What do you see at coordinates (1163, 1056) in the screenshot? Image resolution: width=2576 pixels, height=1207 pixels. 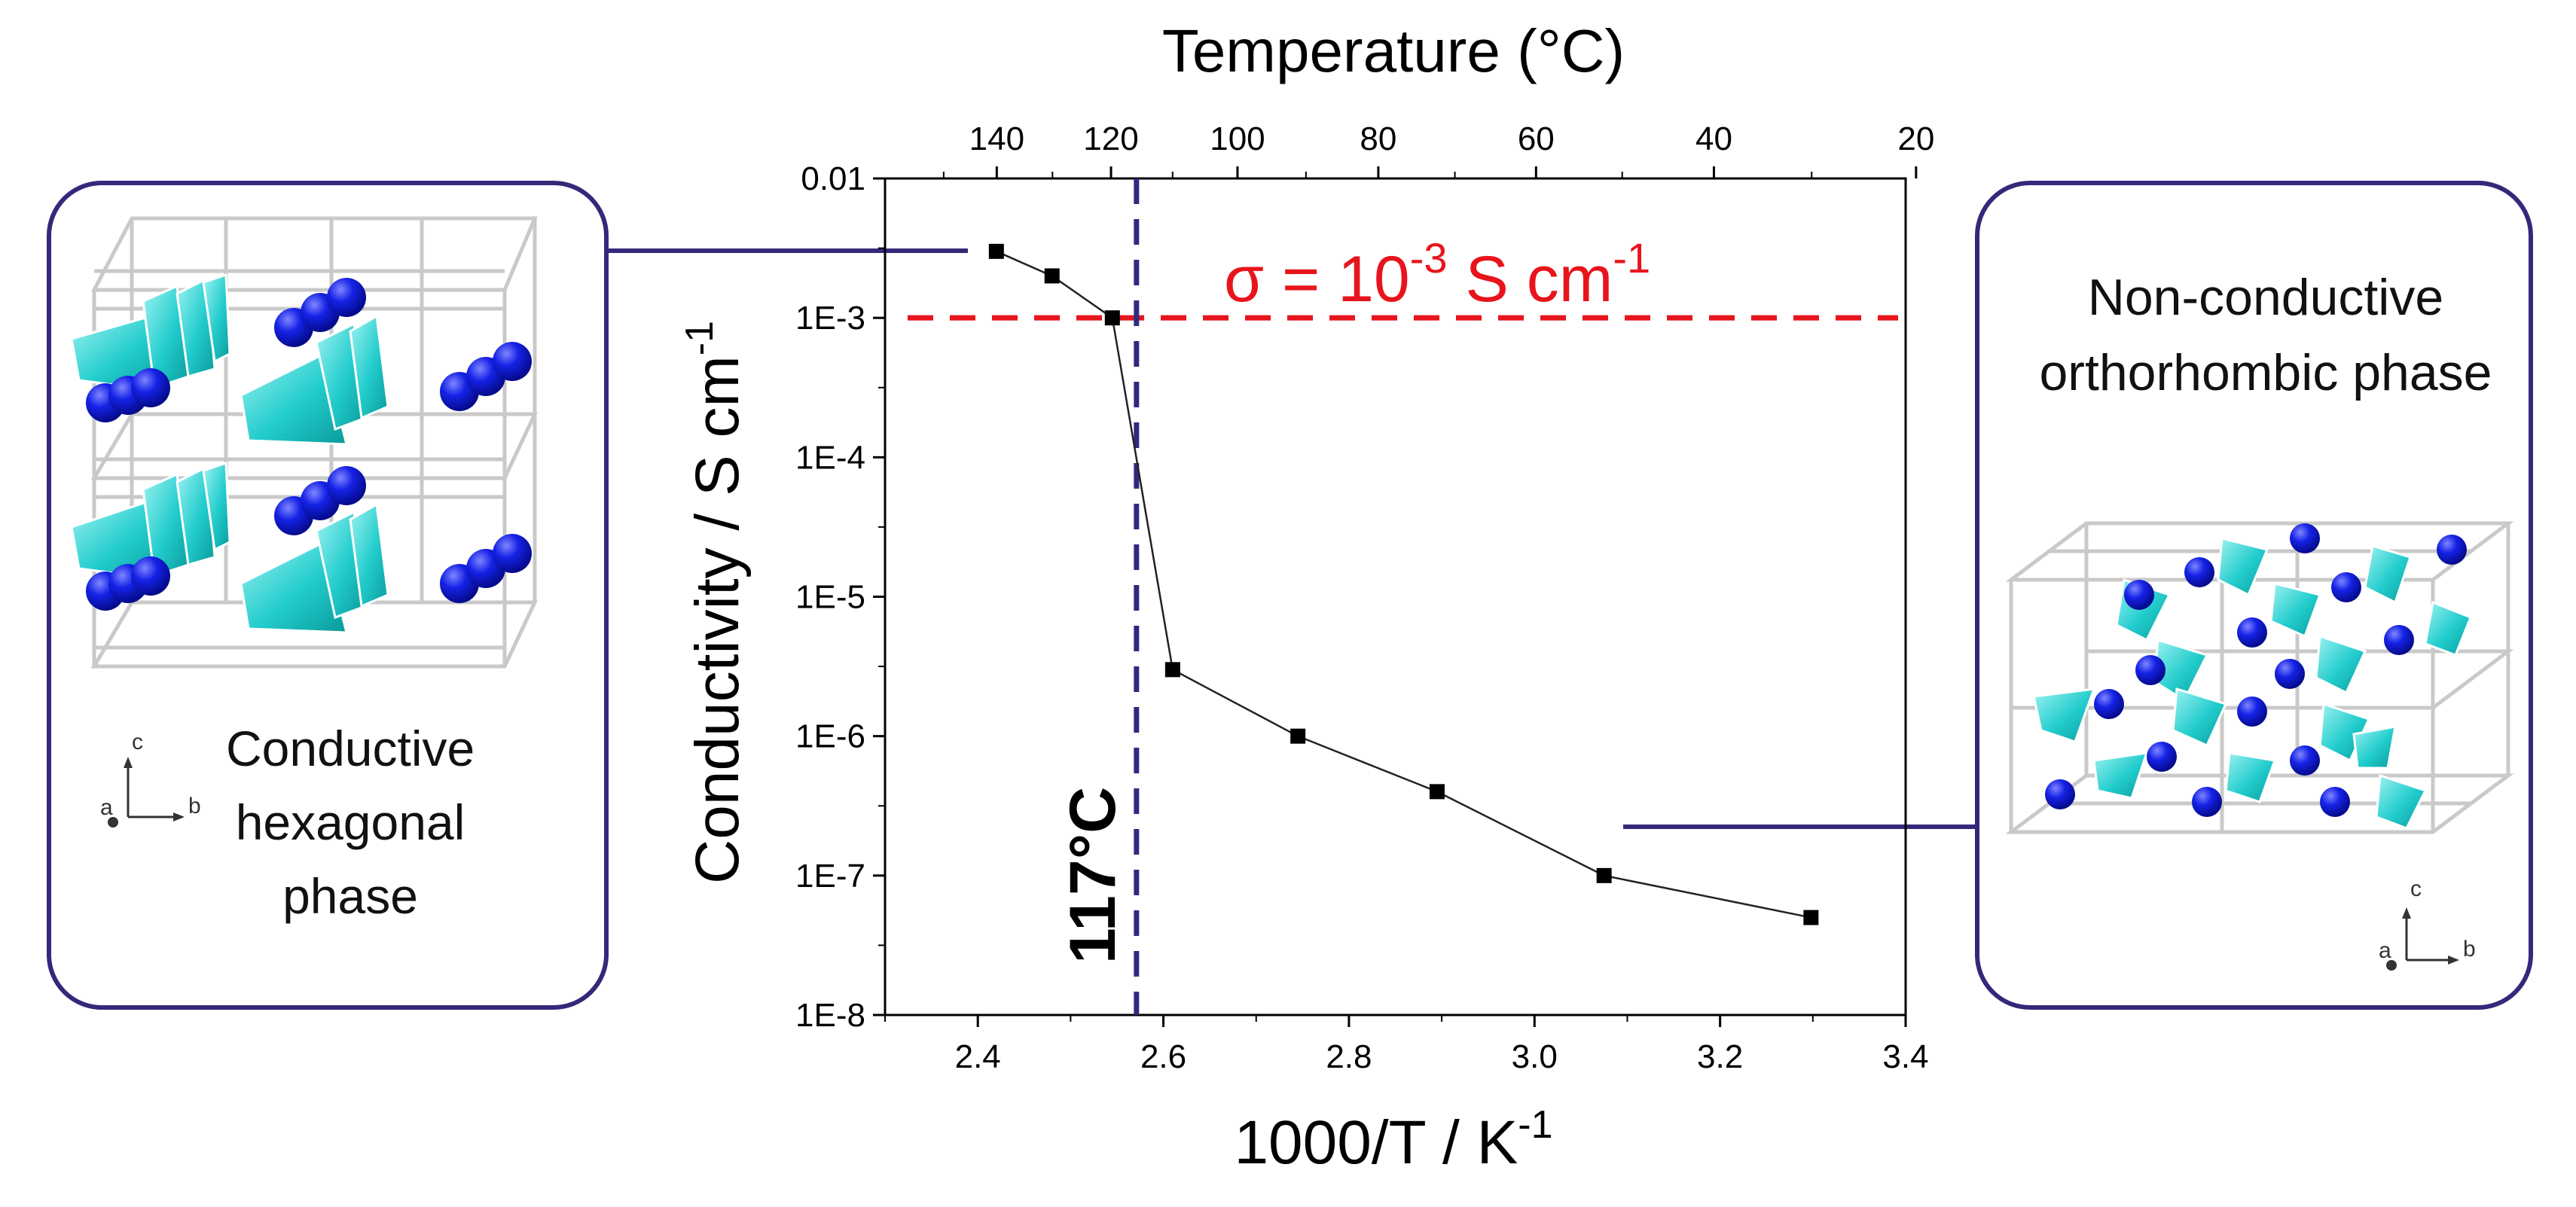 I see `x-tick-label: 2.6` at bounding box center [1163, 1056].